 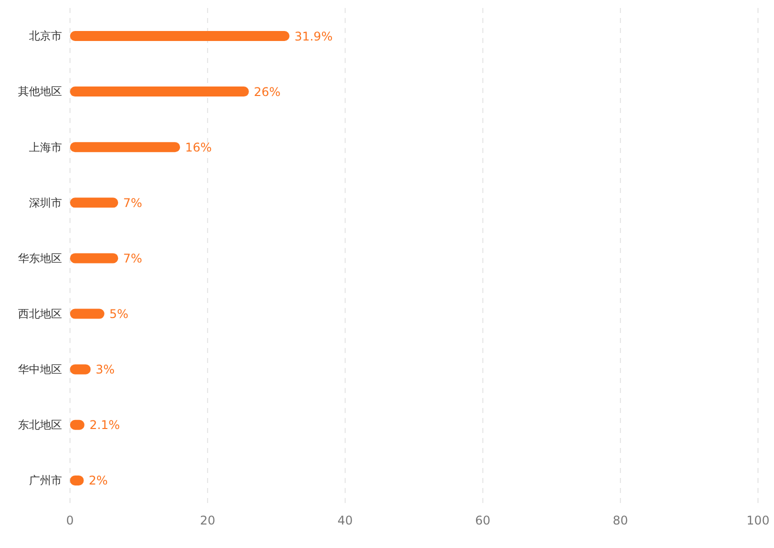 What do you see at coordinates (104, 425) in the screenshot?
I see `data-label: 2.1%` at bounding box center [104, 425].